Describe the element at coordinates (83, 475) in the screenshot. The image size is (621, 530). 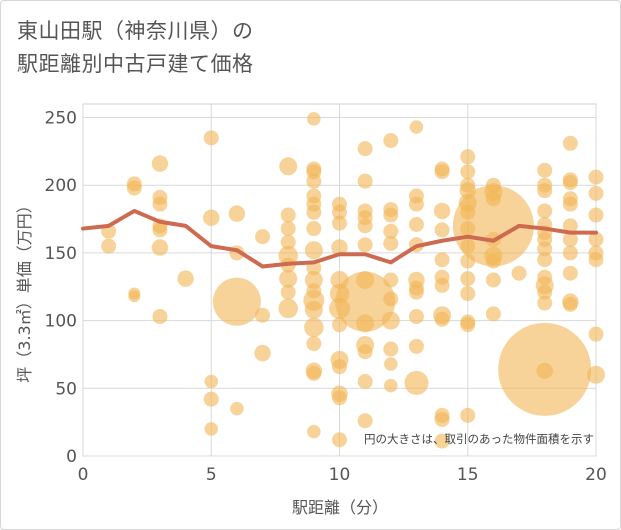
I see `x-tick-label: 0` at that location.